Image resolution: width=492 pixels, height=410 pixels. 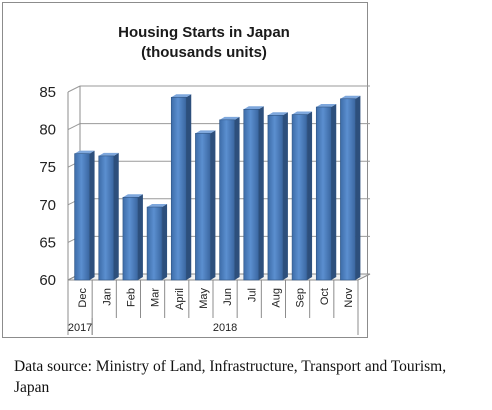 What do you see at coordinates (252, 295) in the screenshot?
I see `x-tick-label: Jul` at bounding box center [252, 295].